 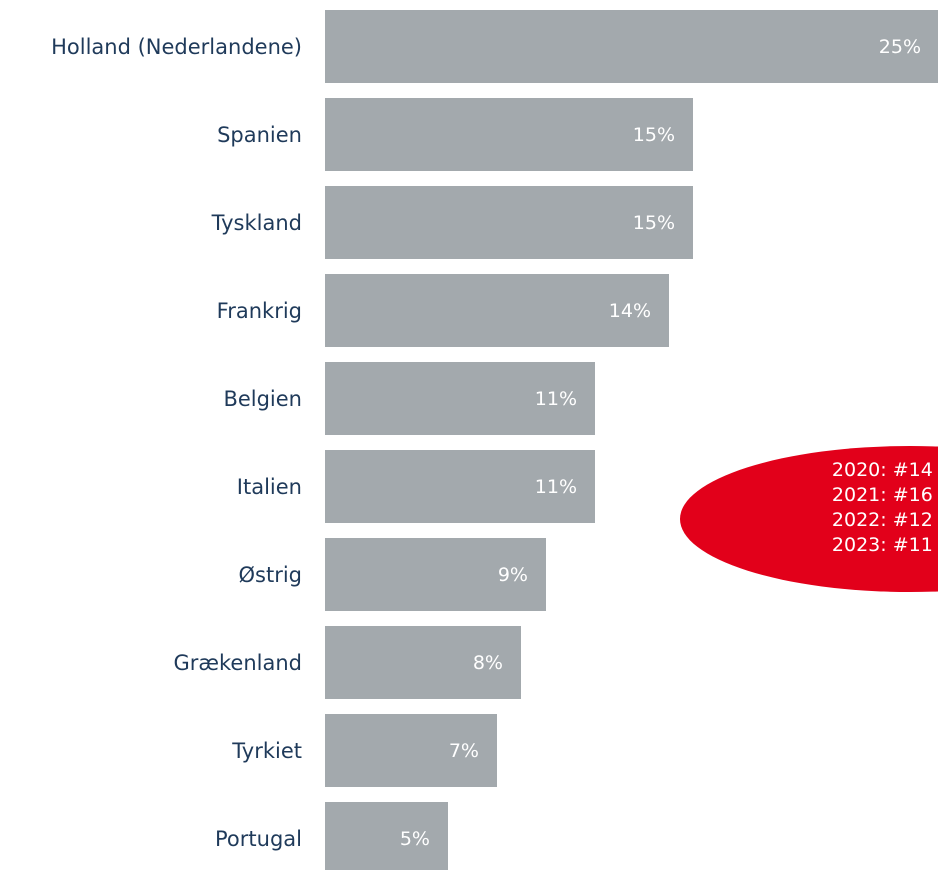 What do you see at coordinates (899, 46) in the screenshot?
I see `value-label: 25%` at bounding box center [899, 46].